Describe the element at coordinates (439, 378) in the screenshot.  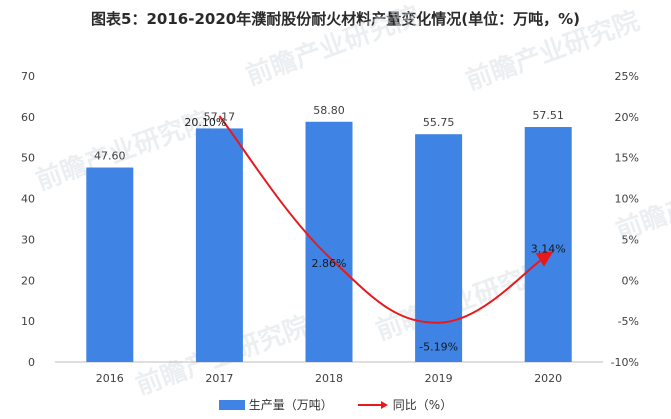
I see `x-tick-label: 2019` at that location.